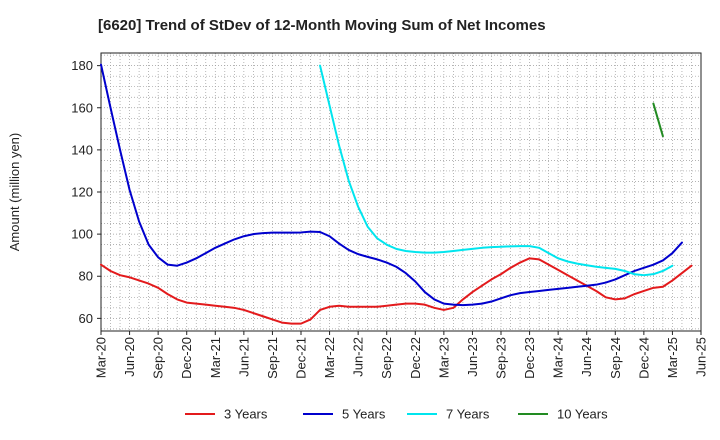 This screenshot has width=720, height=440. I want to click on x-tick-label: Jun-23, so click(472, 357).